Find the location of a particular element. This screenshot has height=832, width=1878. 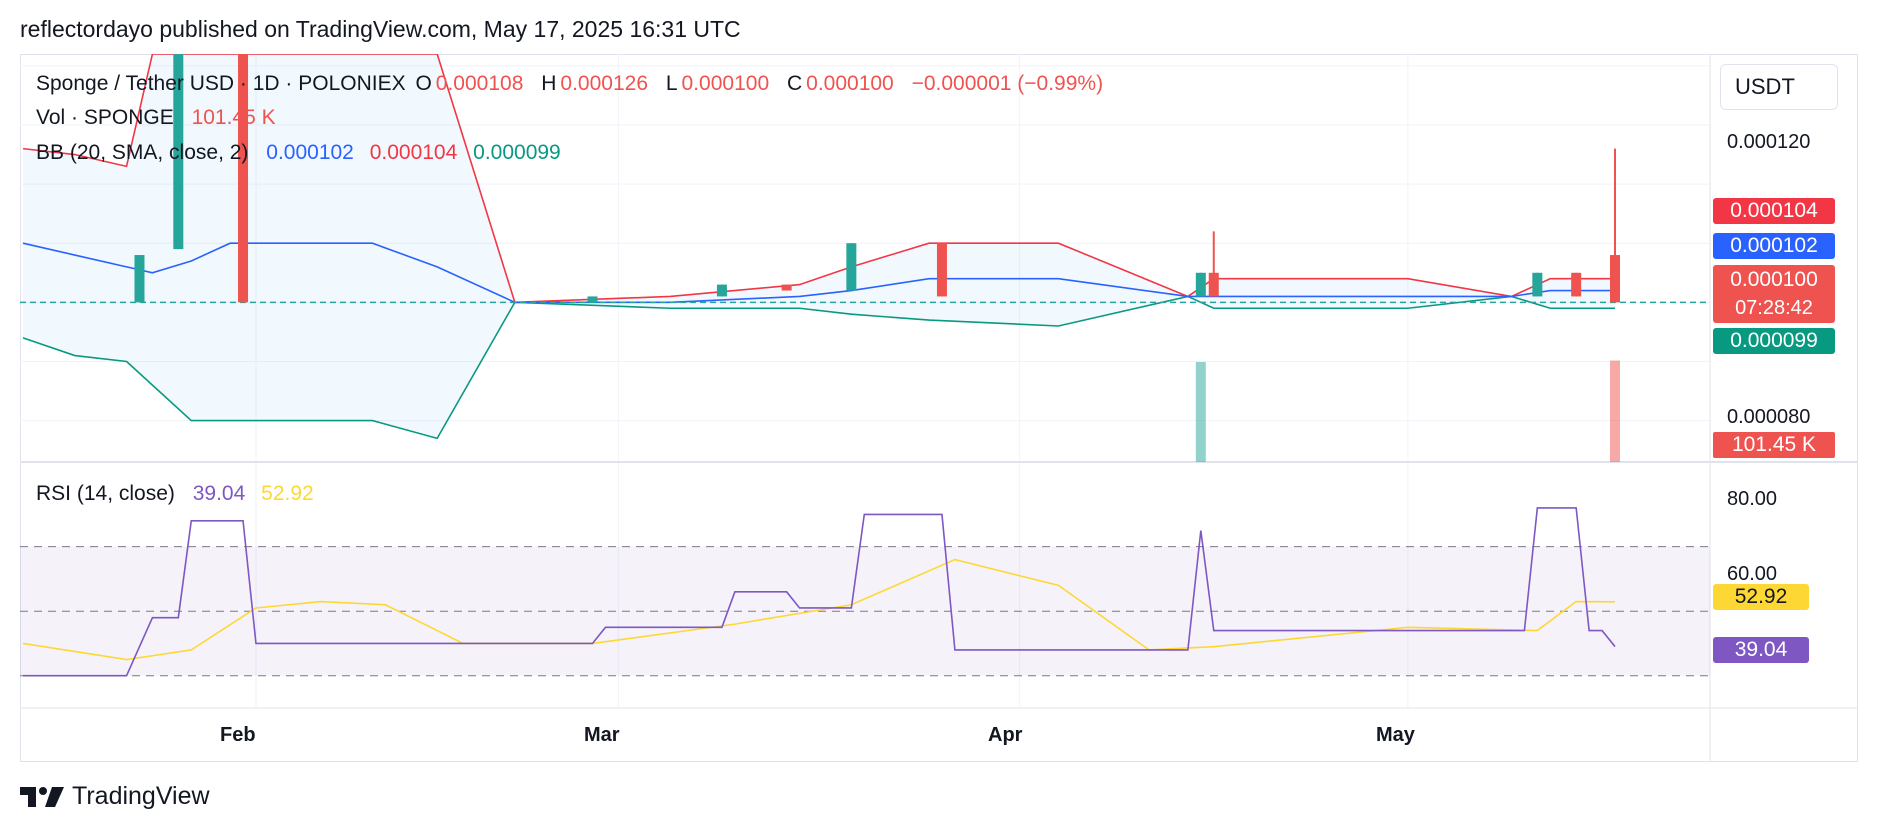

time-label-may: May is located at coordinates (1395, 735).